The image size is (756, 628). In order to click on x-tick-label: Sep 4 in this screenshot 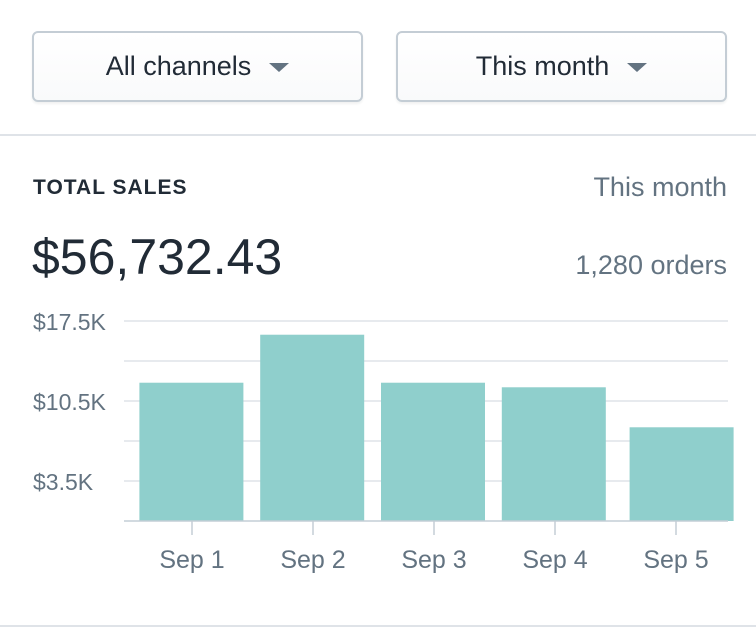, I will do `click(554, 560)`.